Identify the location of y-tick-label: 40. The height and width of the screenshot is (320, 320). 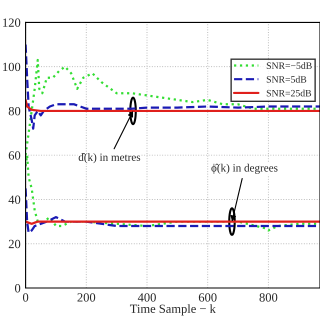
(14, 199).